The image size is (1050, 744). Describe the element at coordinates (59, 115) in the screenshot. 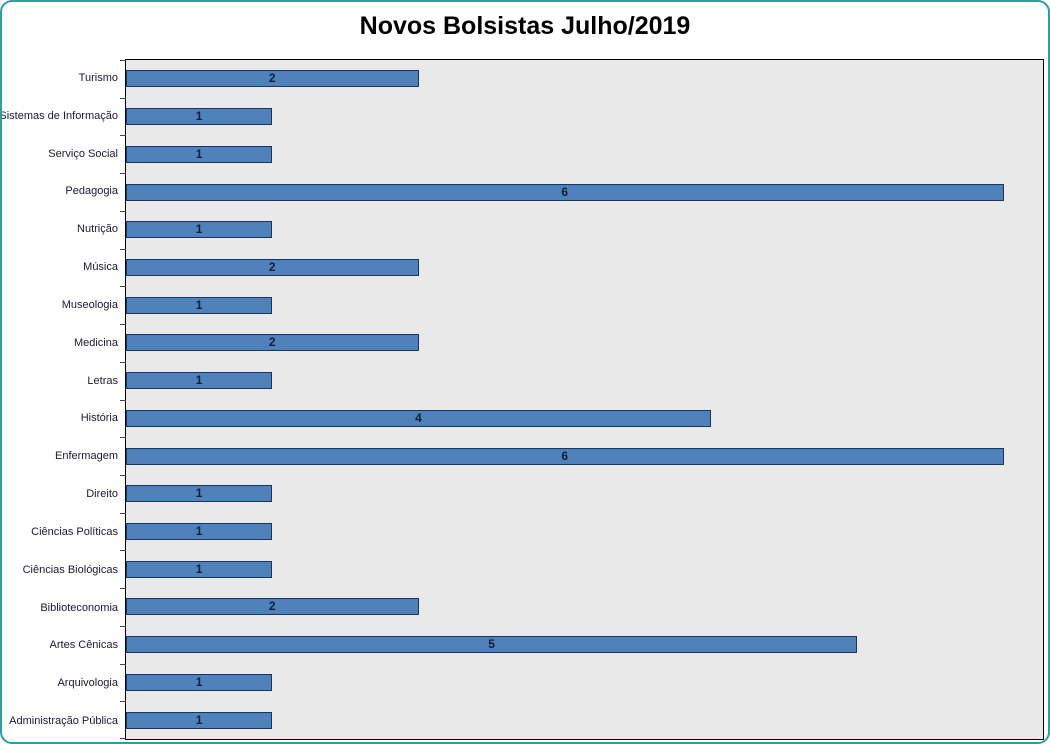

I see `category-label: Sistemas de Informação` at that location.